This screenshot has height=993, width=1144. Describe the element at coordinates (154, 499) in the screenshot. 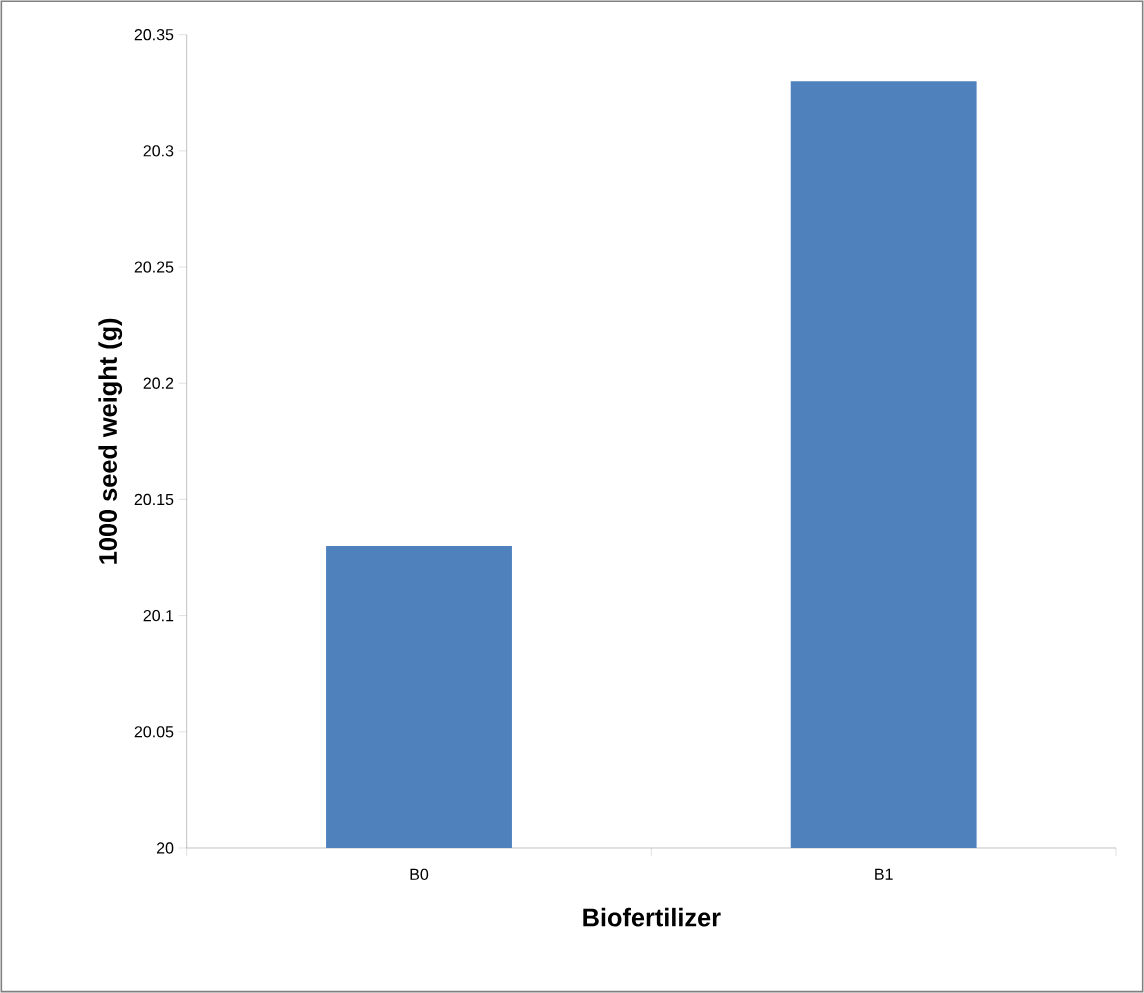

I see `y-tick-label: 20.15` at that location.